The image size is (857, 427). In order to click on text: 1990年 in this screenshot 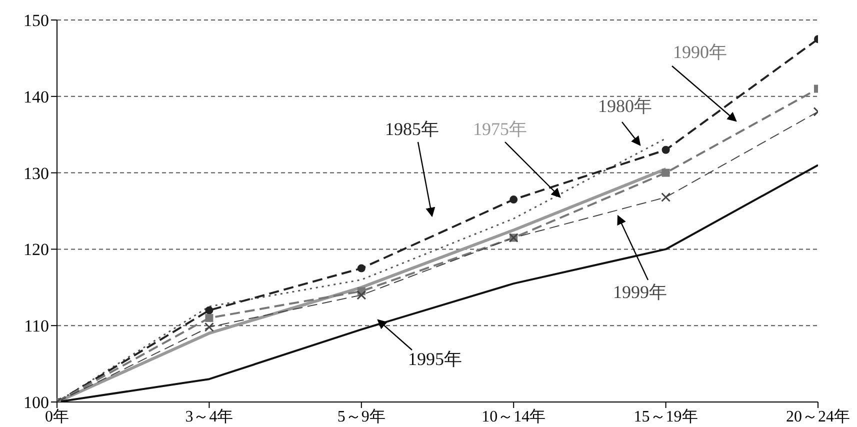, I will do `click(700, 52)`.